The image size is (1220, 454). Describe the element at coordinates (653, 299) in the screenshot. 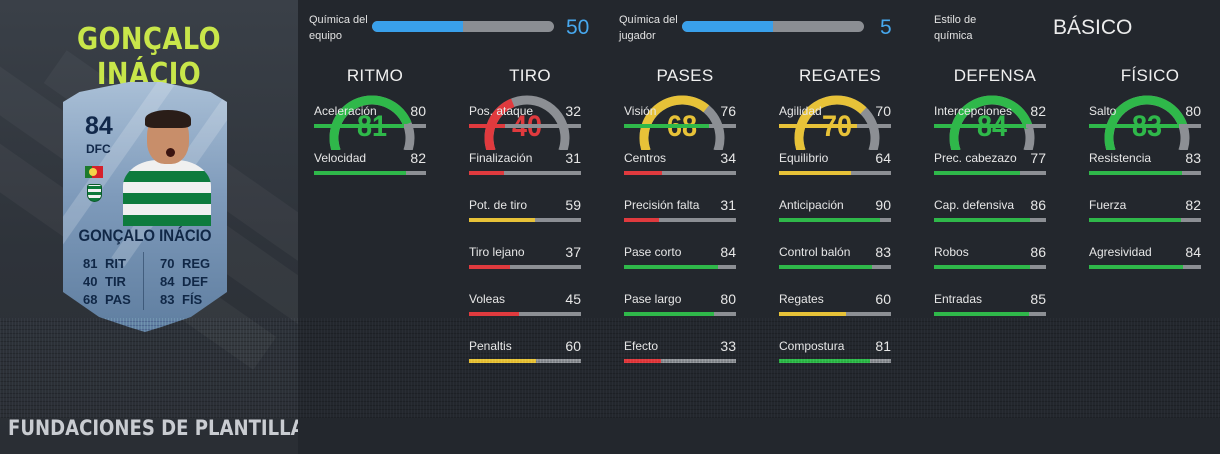

I see `sub-attribute-name: Pase largo` at that location.